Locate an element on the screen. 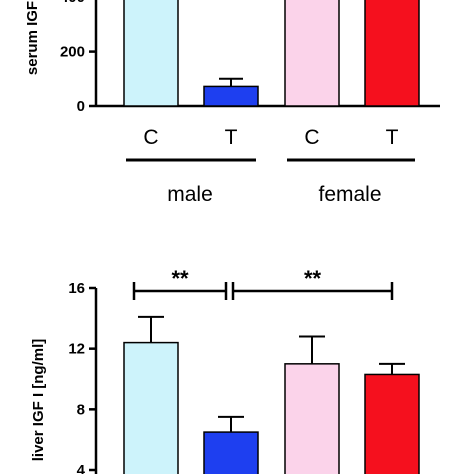 The width and height of the screenshot is (474, 474). group-label-female: female is located at coordinates (349, 194).